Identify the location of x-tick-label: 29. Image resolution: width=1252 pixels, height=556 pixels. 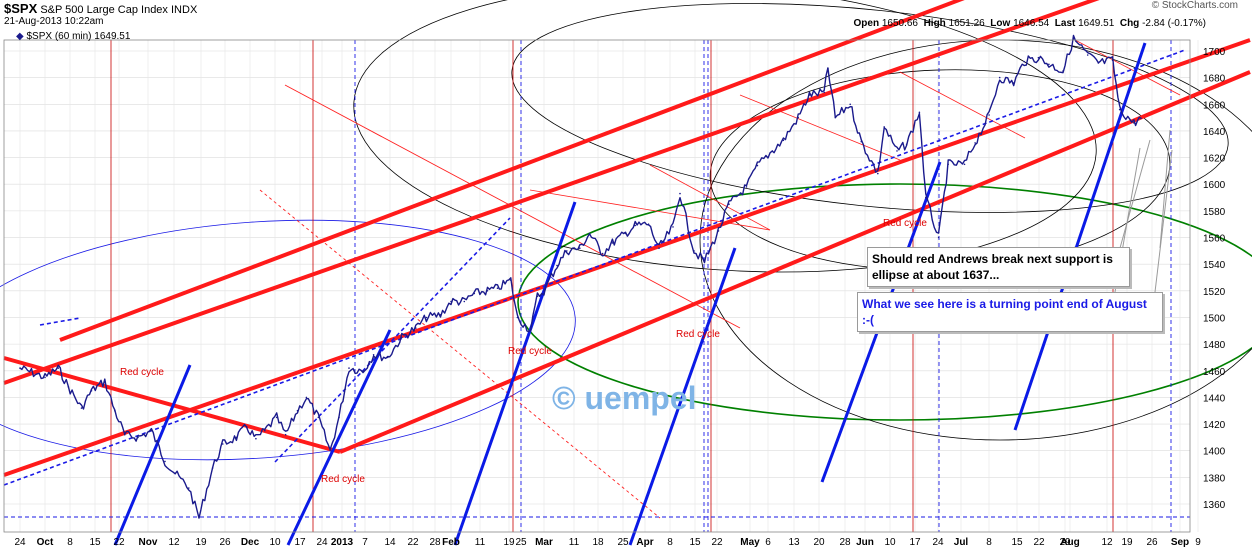
(1065, 542).